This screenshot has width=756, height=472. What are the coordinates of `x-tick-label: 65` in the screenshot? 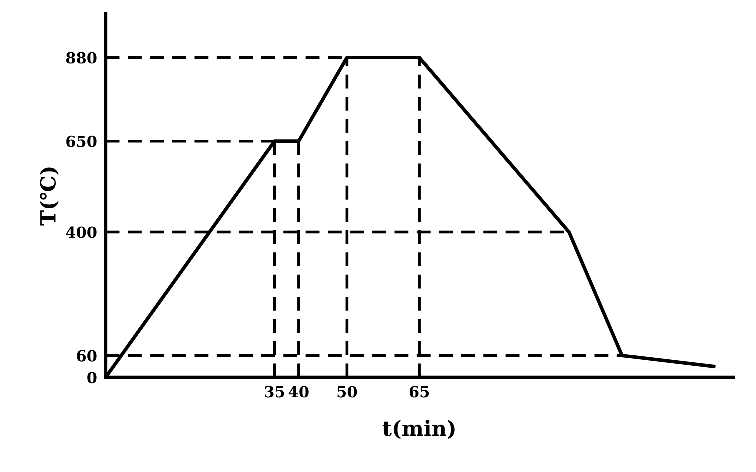 It's located at (420, 392).